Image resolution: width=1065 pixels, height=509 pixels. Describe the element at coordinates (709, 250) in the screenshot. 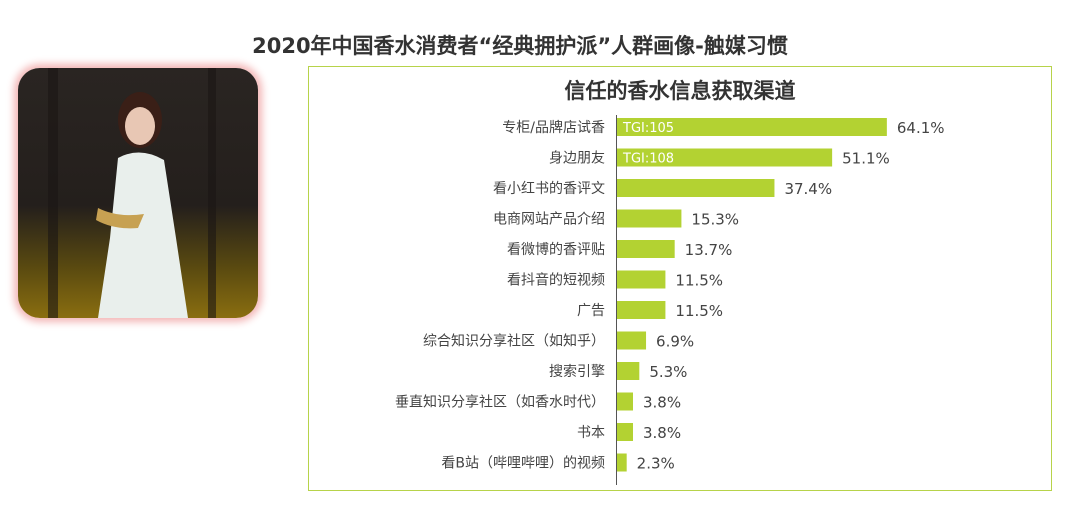

I see `value-label: 13.7%` at that location.